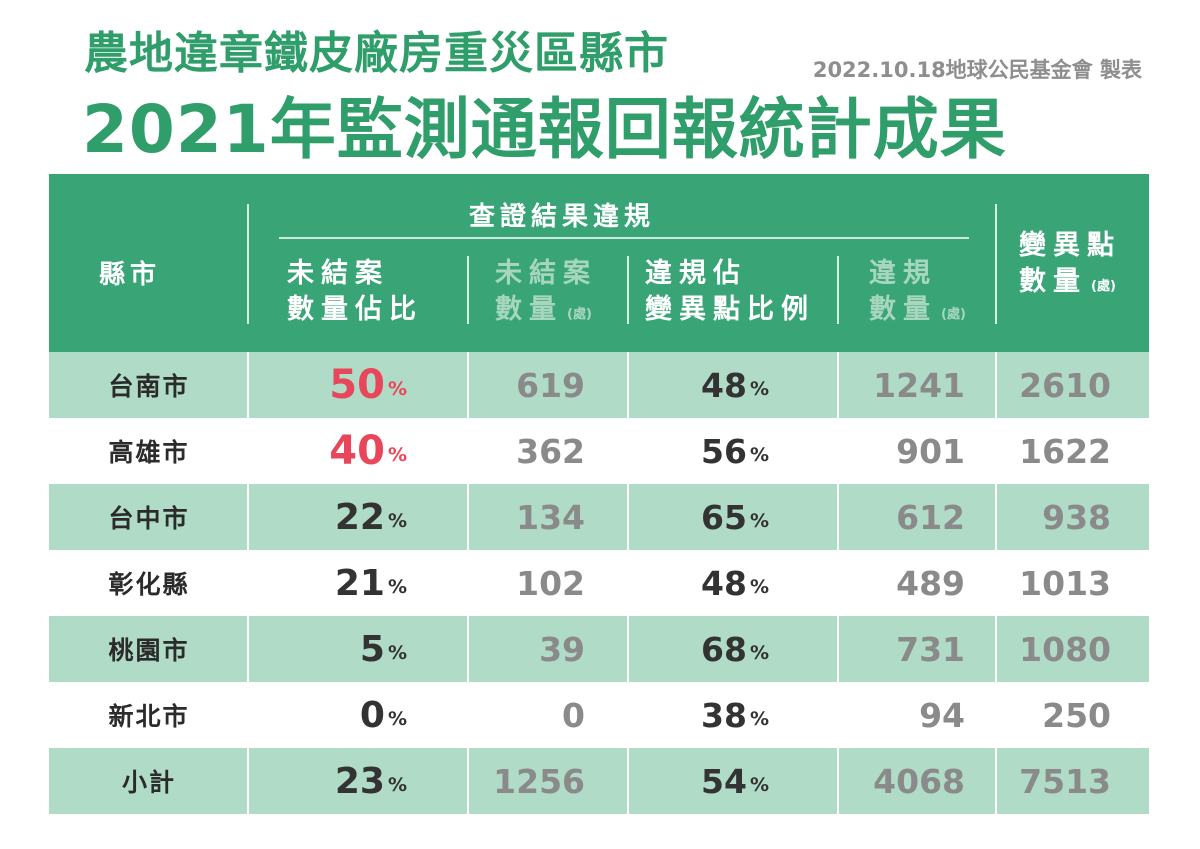  What do you see at coordinates (1065, 385) in the screenshot?
I see `cell-change-points: 2610` at bounding box center [1065, 385].